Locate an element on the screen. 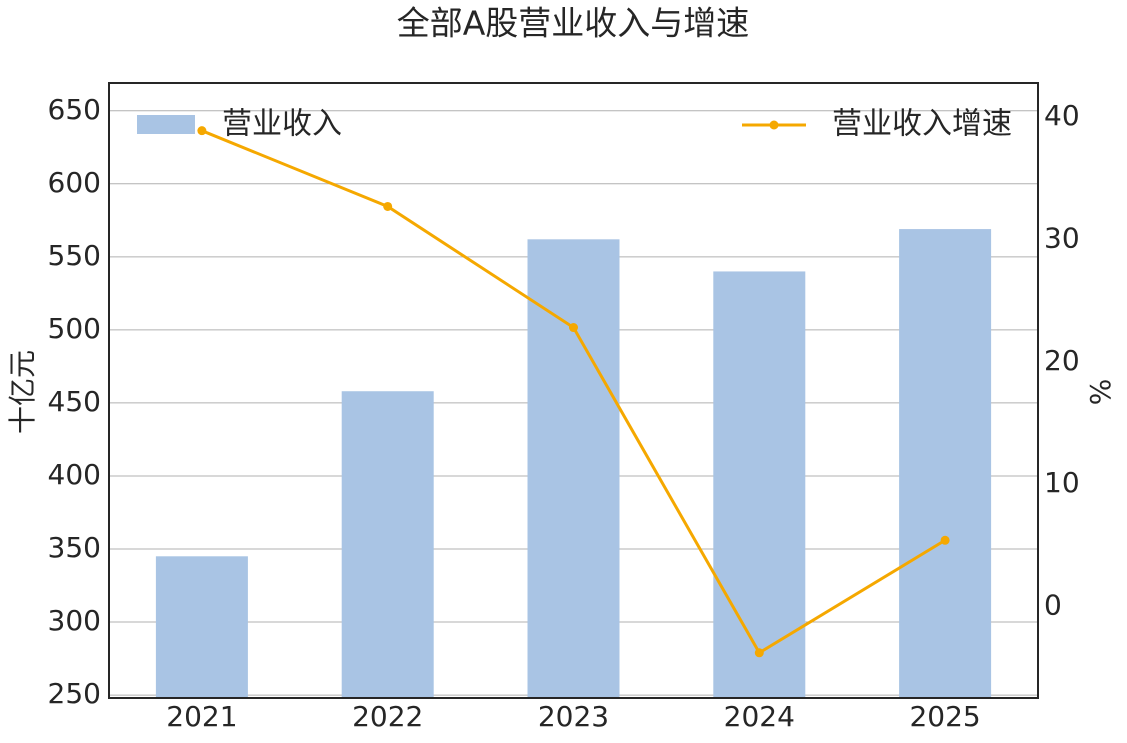  legend-marker is located at coordinates (774, 125).